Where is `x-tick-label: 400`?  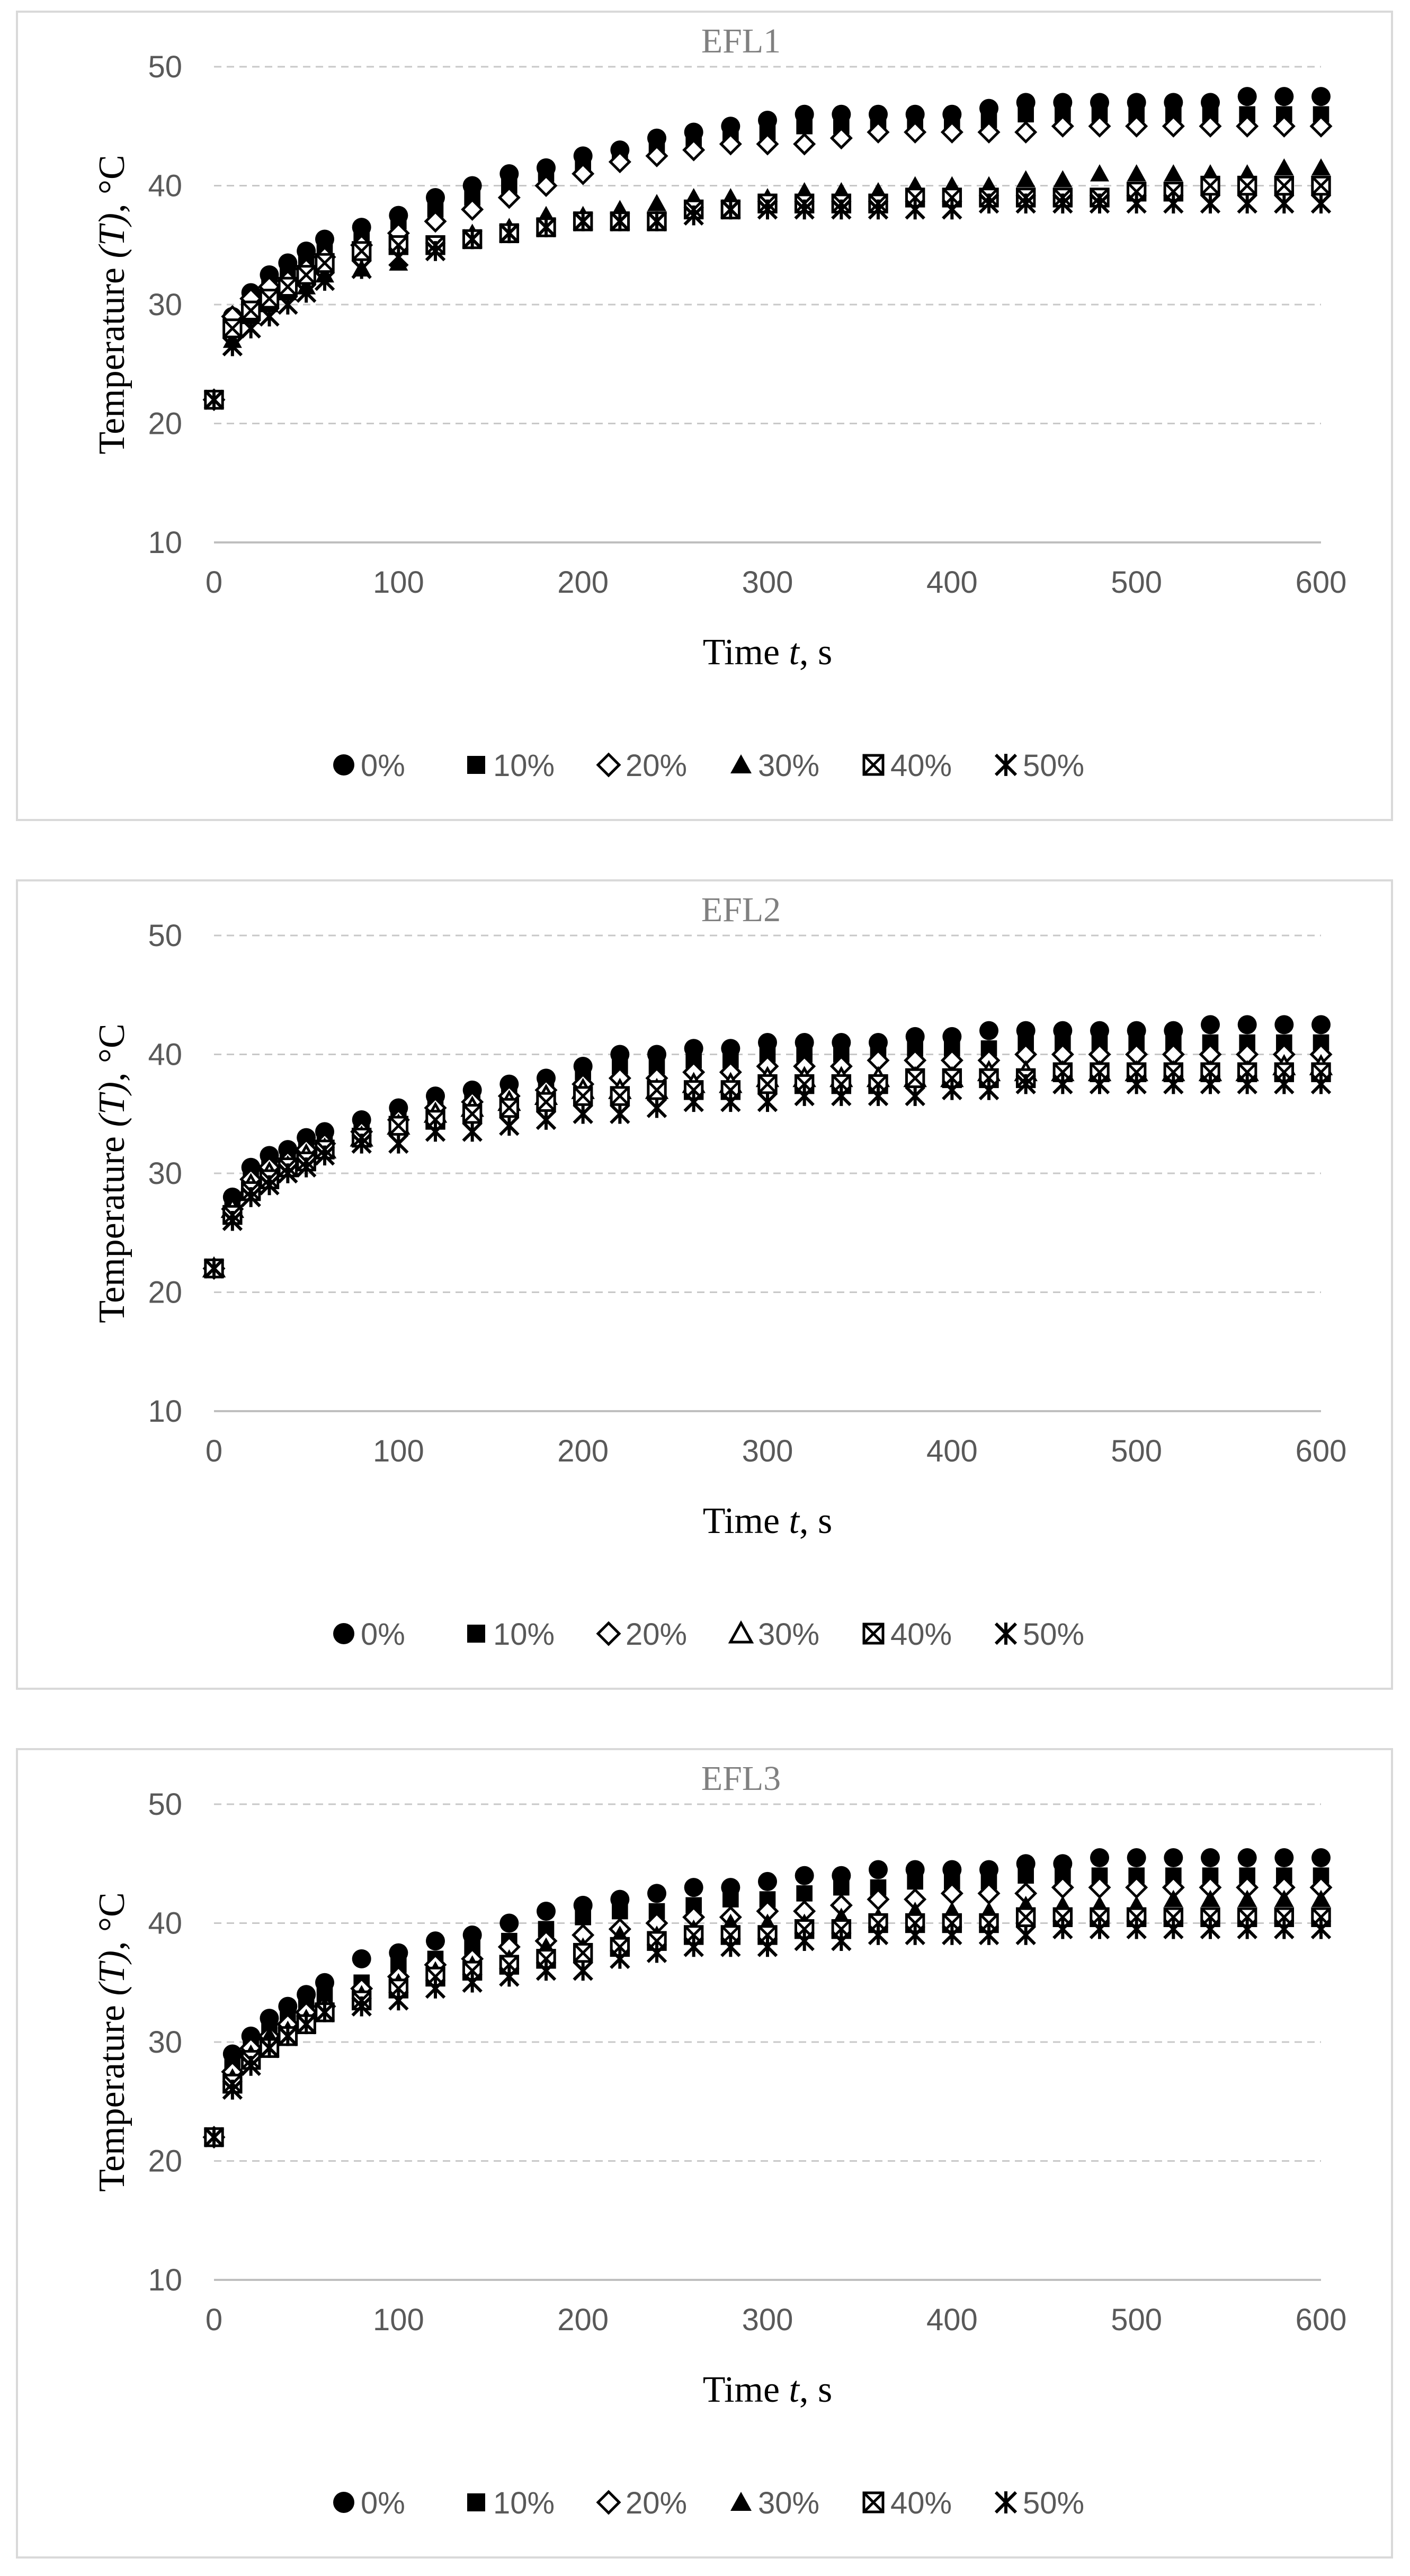 x-tick-label: 400 is located at coordinates (952, 2320).